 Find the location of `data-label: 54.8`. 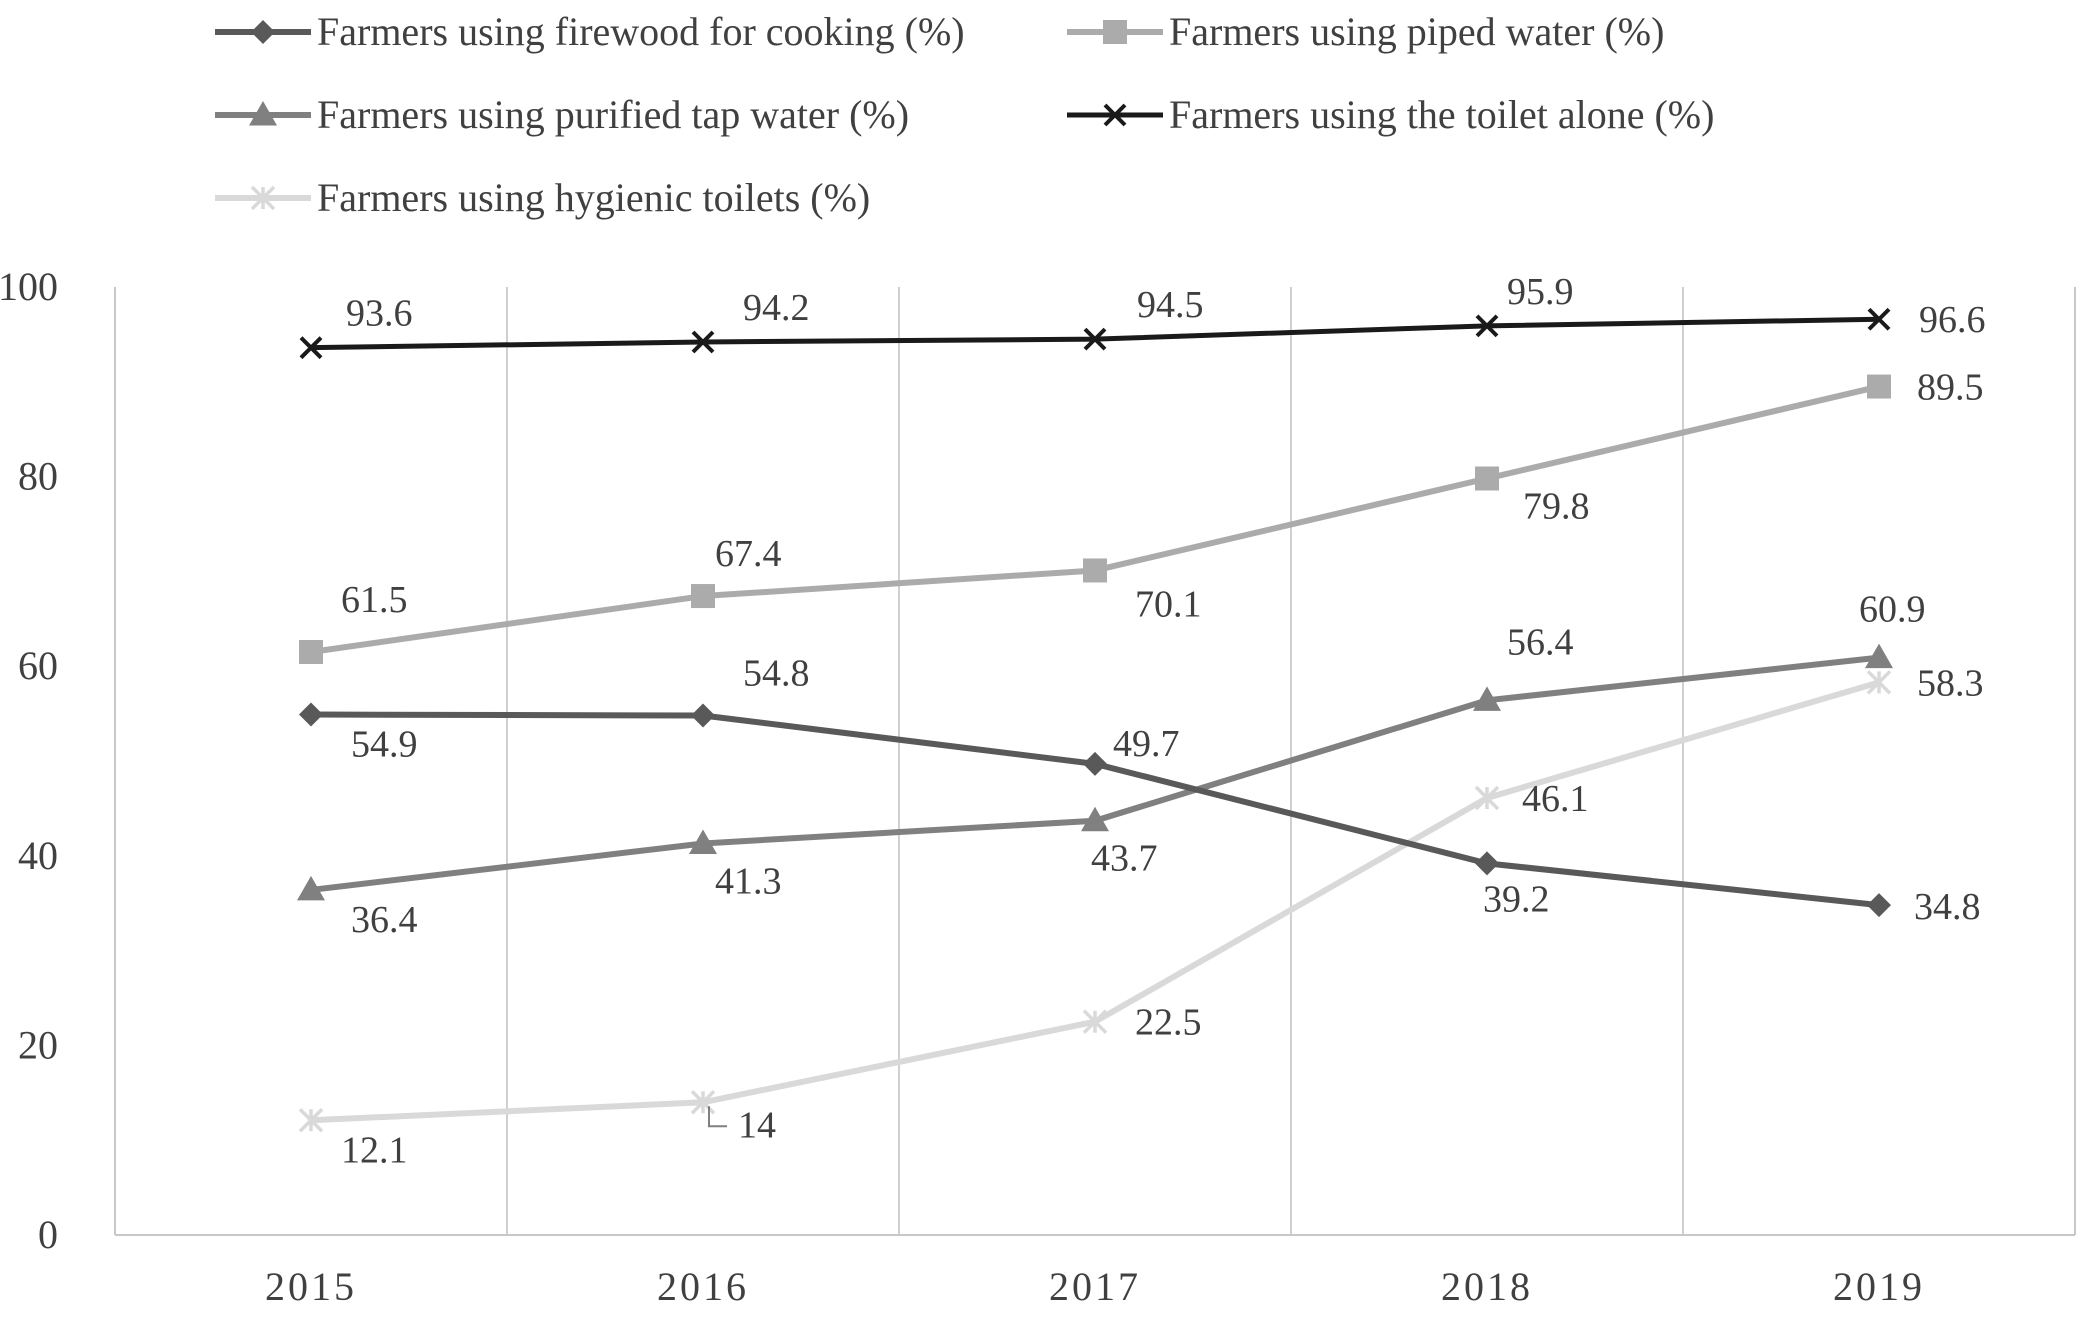

data-label: 54.8 is located at coordinates (776, 673).